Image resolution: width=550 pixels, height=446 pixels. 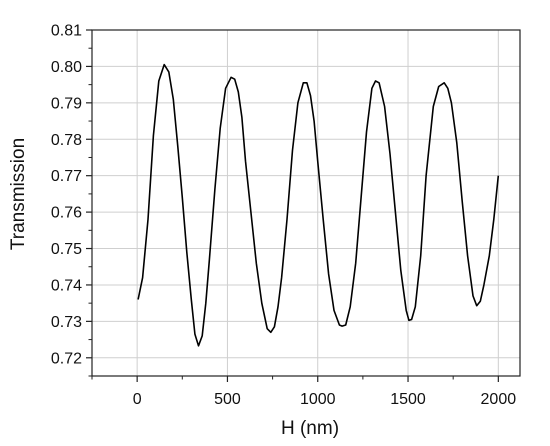 I want to click on y-tick-label: 0.76, so click(x=66, y=213).